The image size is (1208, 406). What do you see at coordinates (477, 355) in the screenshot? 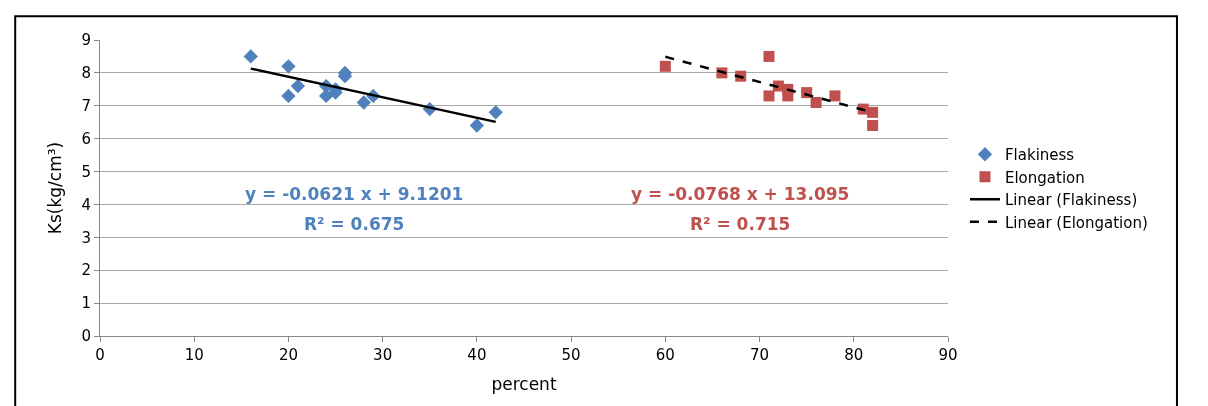
I see `x-tick-label: 40` at bounding box center [477, 355].